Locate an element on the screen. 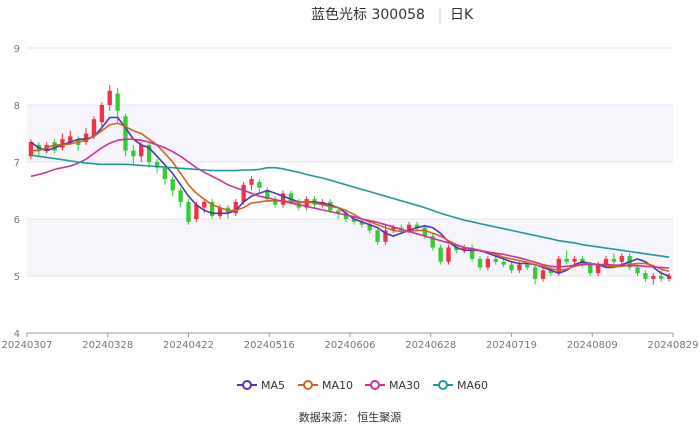  x-tick-label: 20240307 is located at coordinates (27, 345).